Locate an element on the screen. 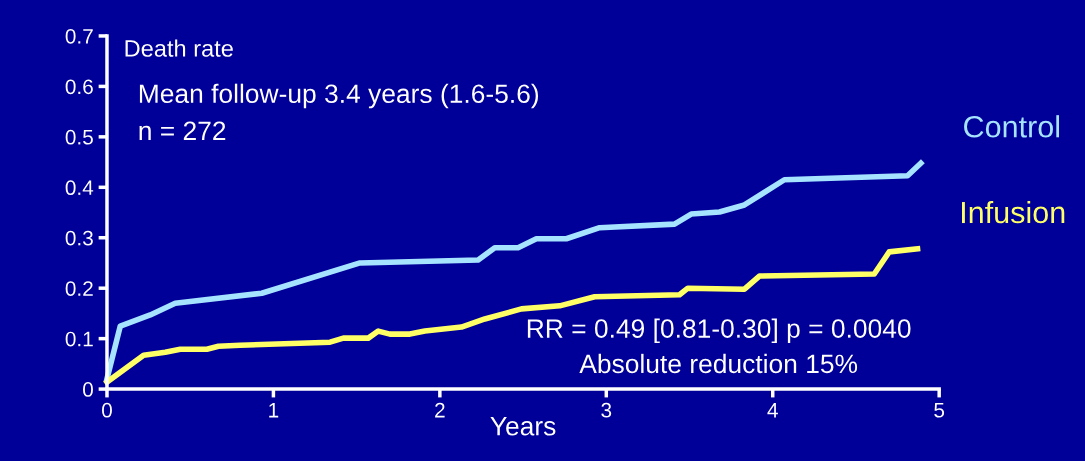  annotation: RR = 0.49 [0.81-0.30] p = 0.0040 is located at coordinates (719, 331).